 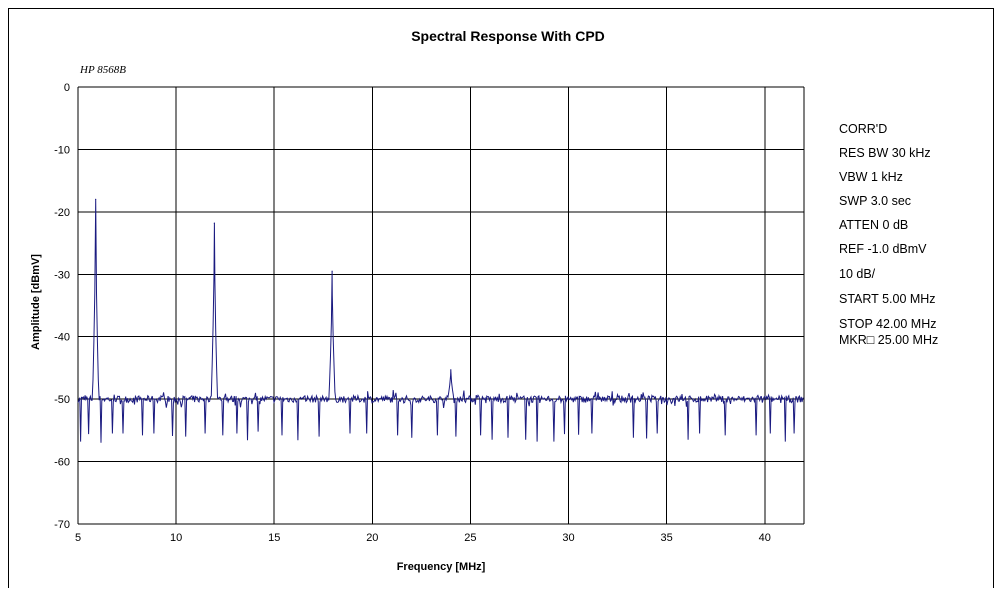 I want to click on y-tick-label: -40, so click(x=62, y=338).